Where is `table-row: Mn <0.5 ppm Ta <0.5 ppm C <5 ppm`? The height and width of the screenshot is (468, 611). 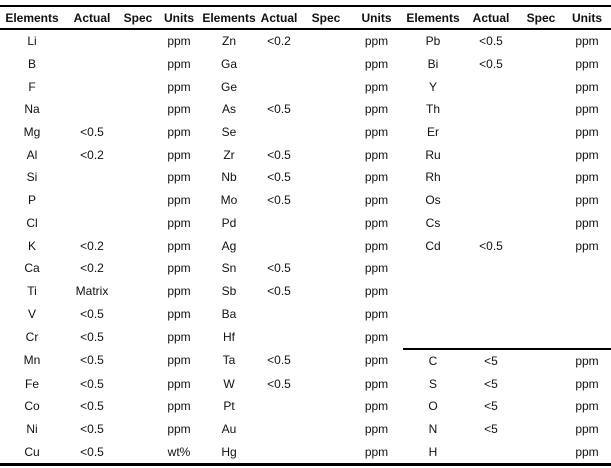 table-row: Mn <0.5 ppm Ta <0.5 ppm C <5 ppm is located at coordinates (305, 360).